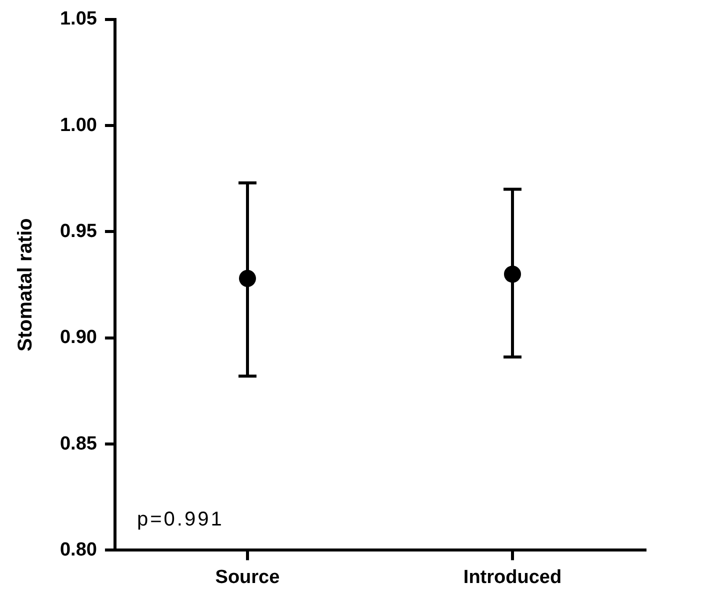 The image size is (705, 603). Describe the element at coordinates (78, 337) in the screenshot. I see `y-tick-label: 0.90` at that location.